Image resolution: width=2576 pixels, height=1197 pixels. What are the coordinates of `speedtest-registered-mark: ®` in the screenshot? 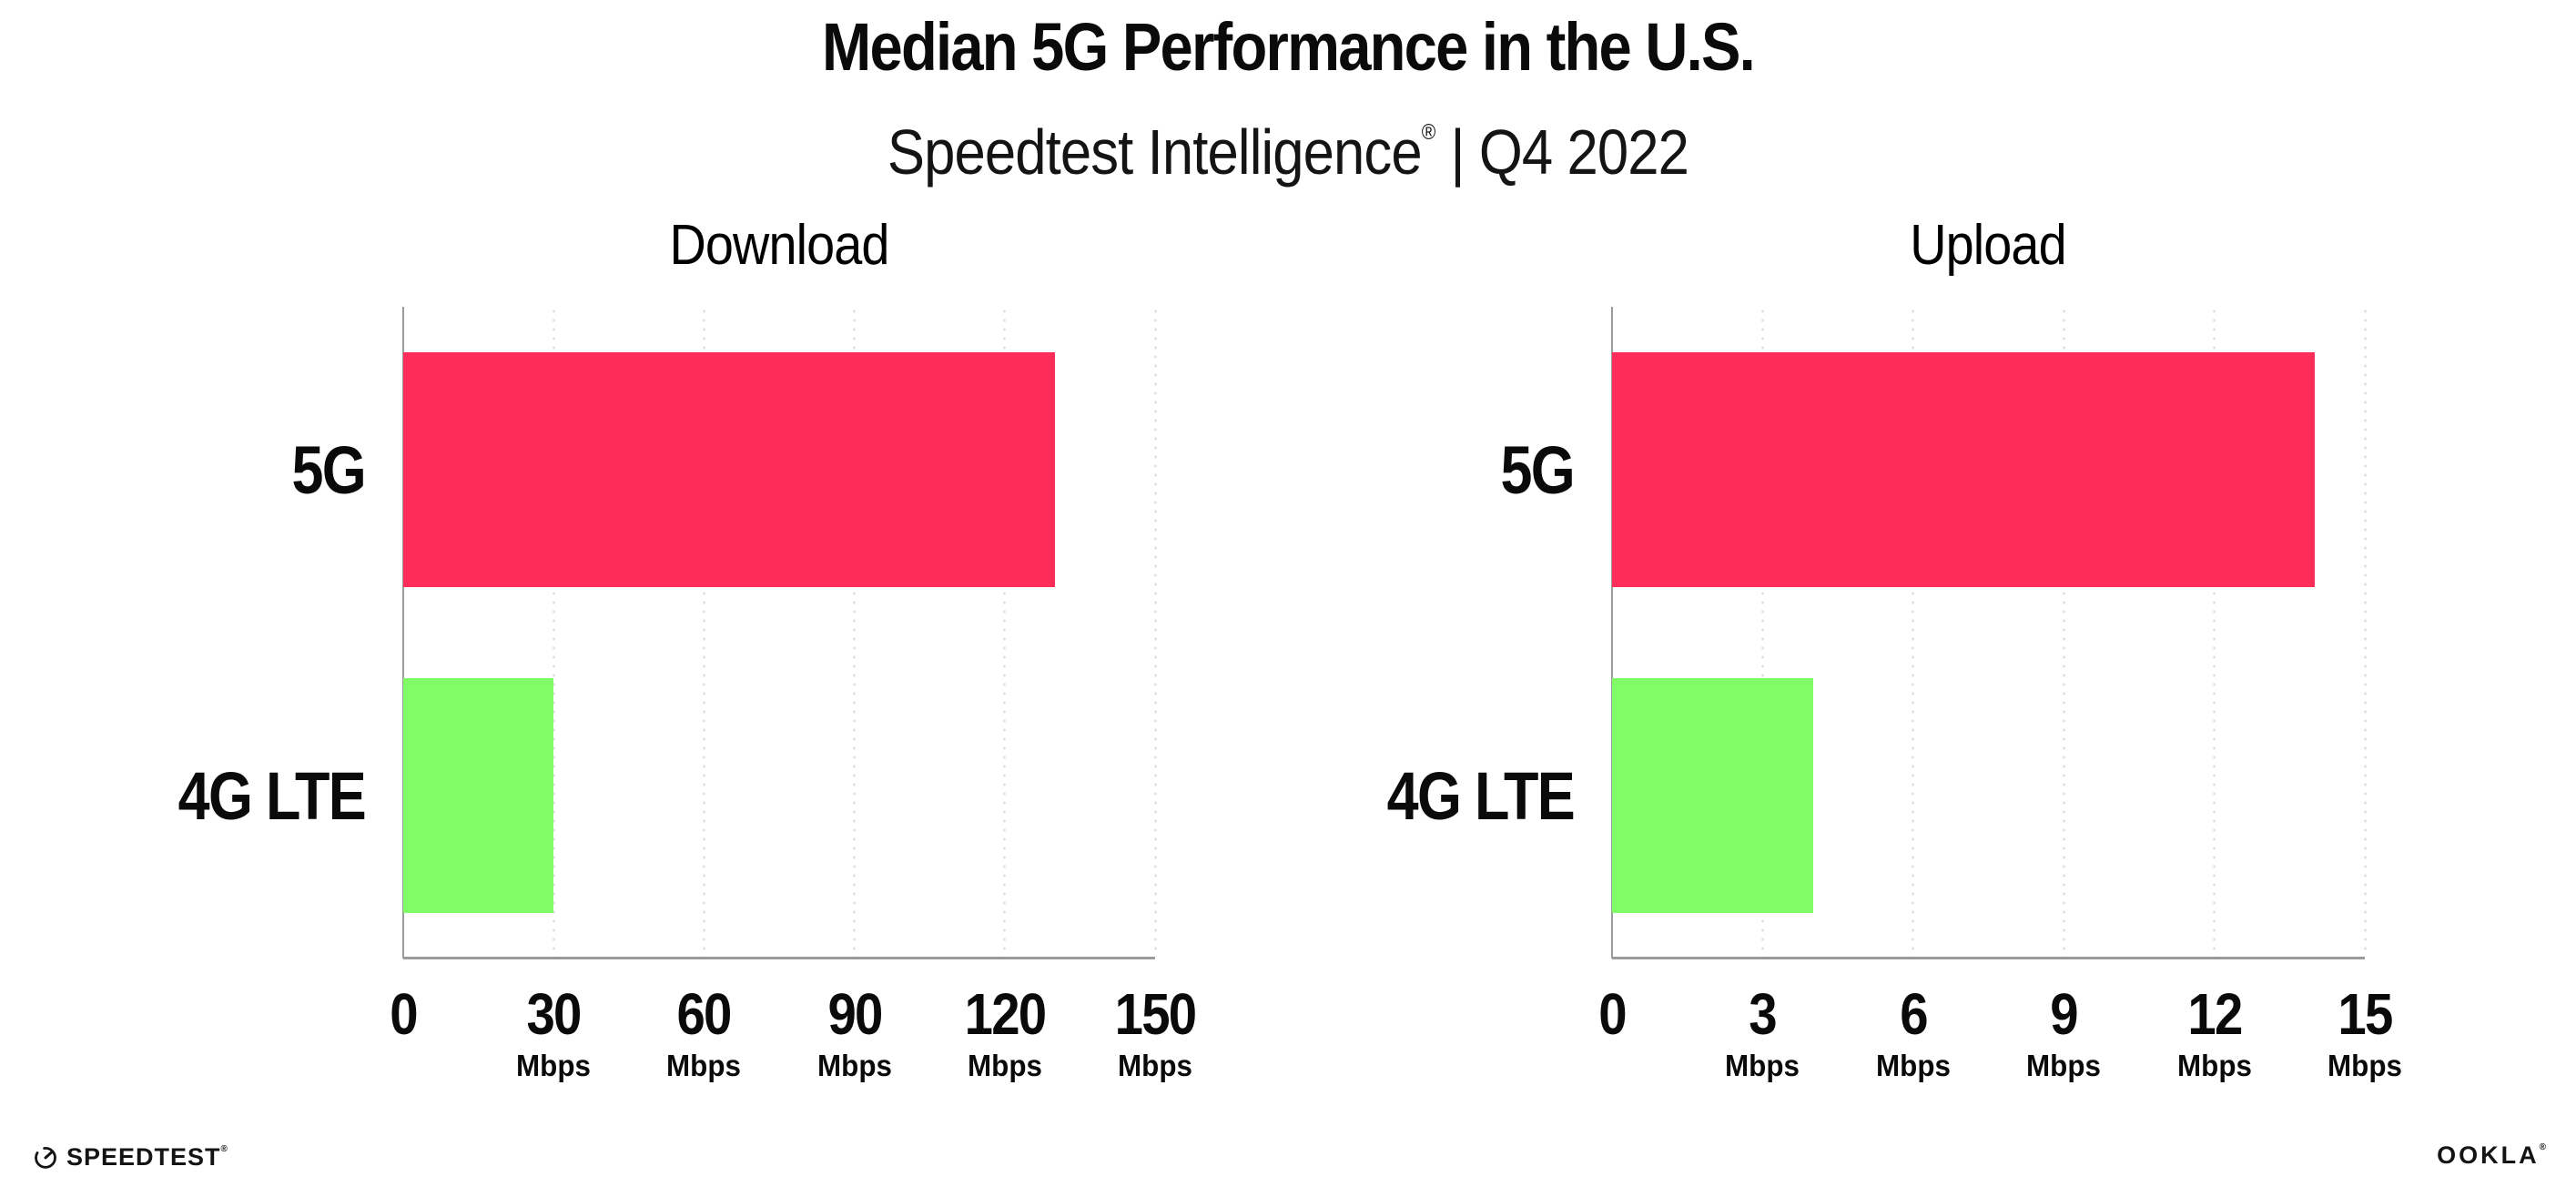 It's located at (224, 1149).